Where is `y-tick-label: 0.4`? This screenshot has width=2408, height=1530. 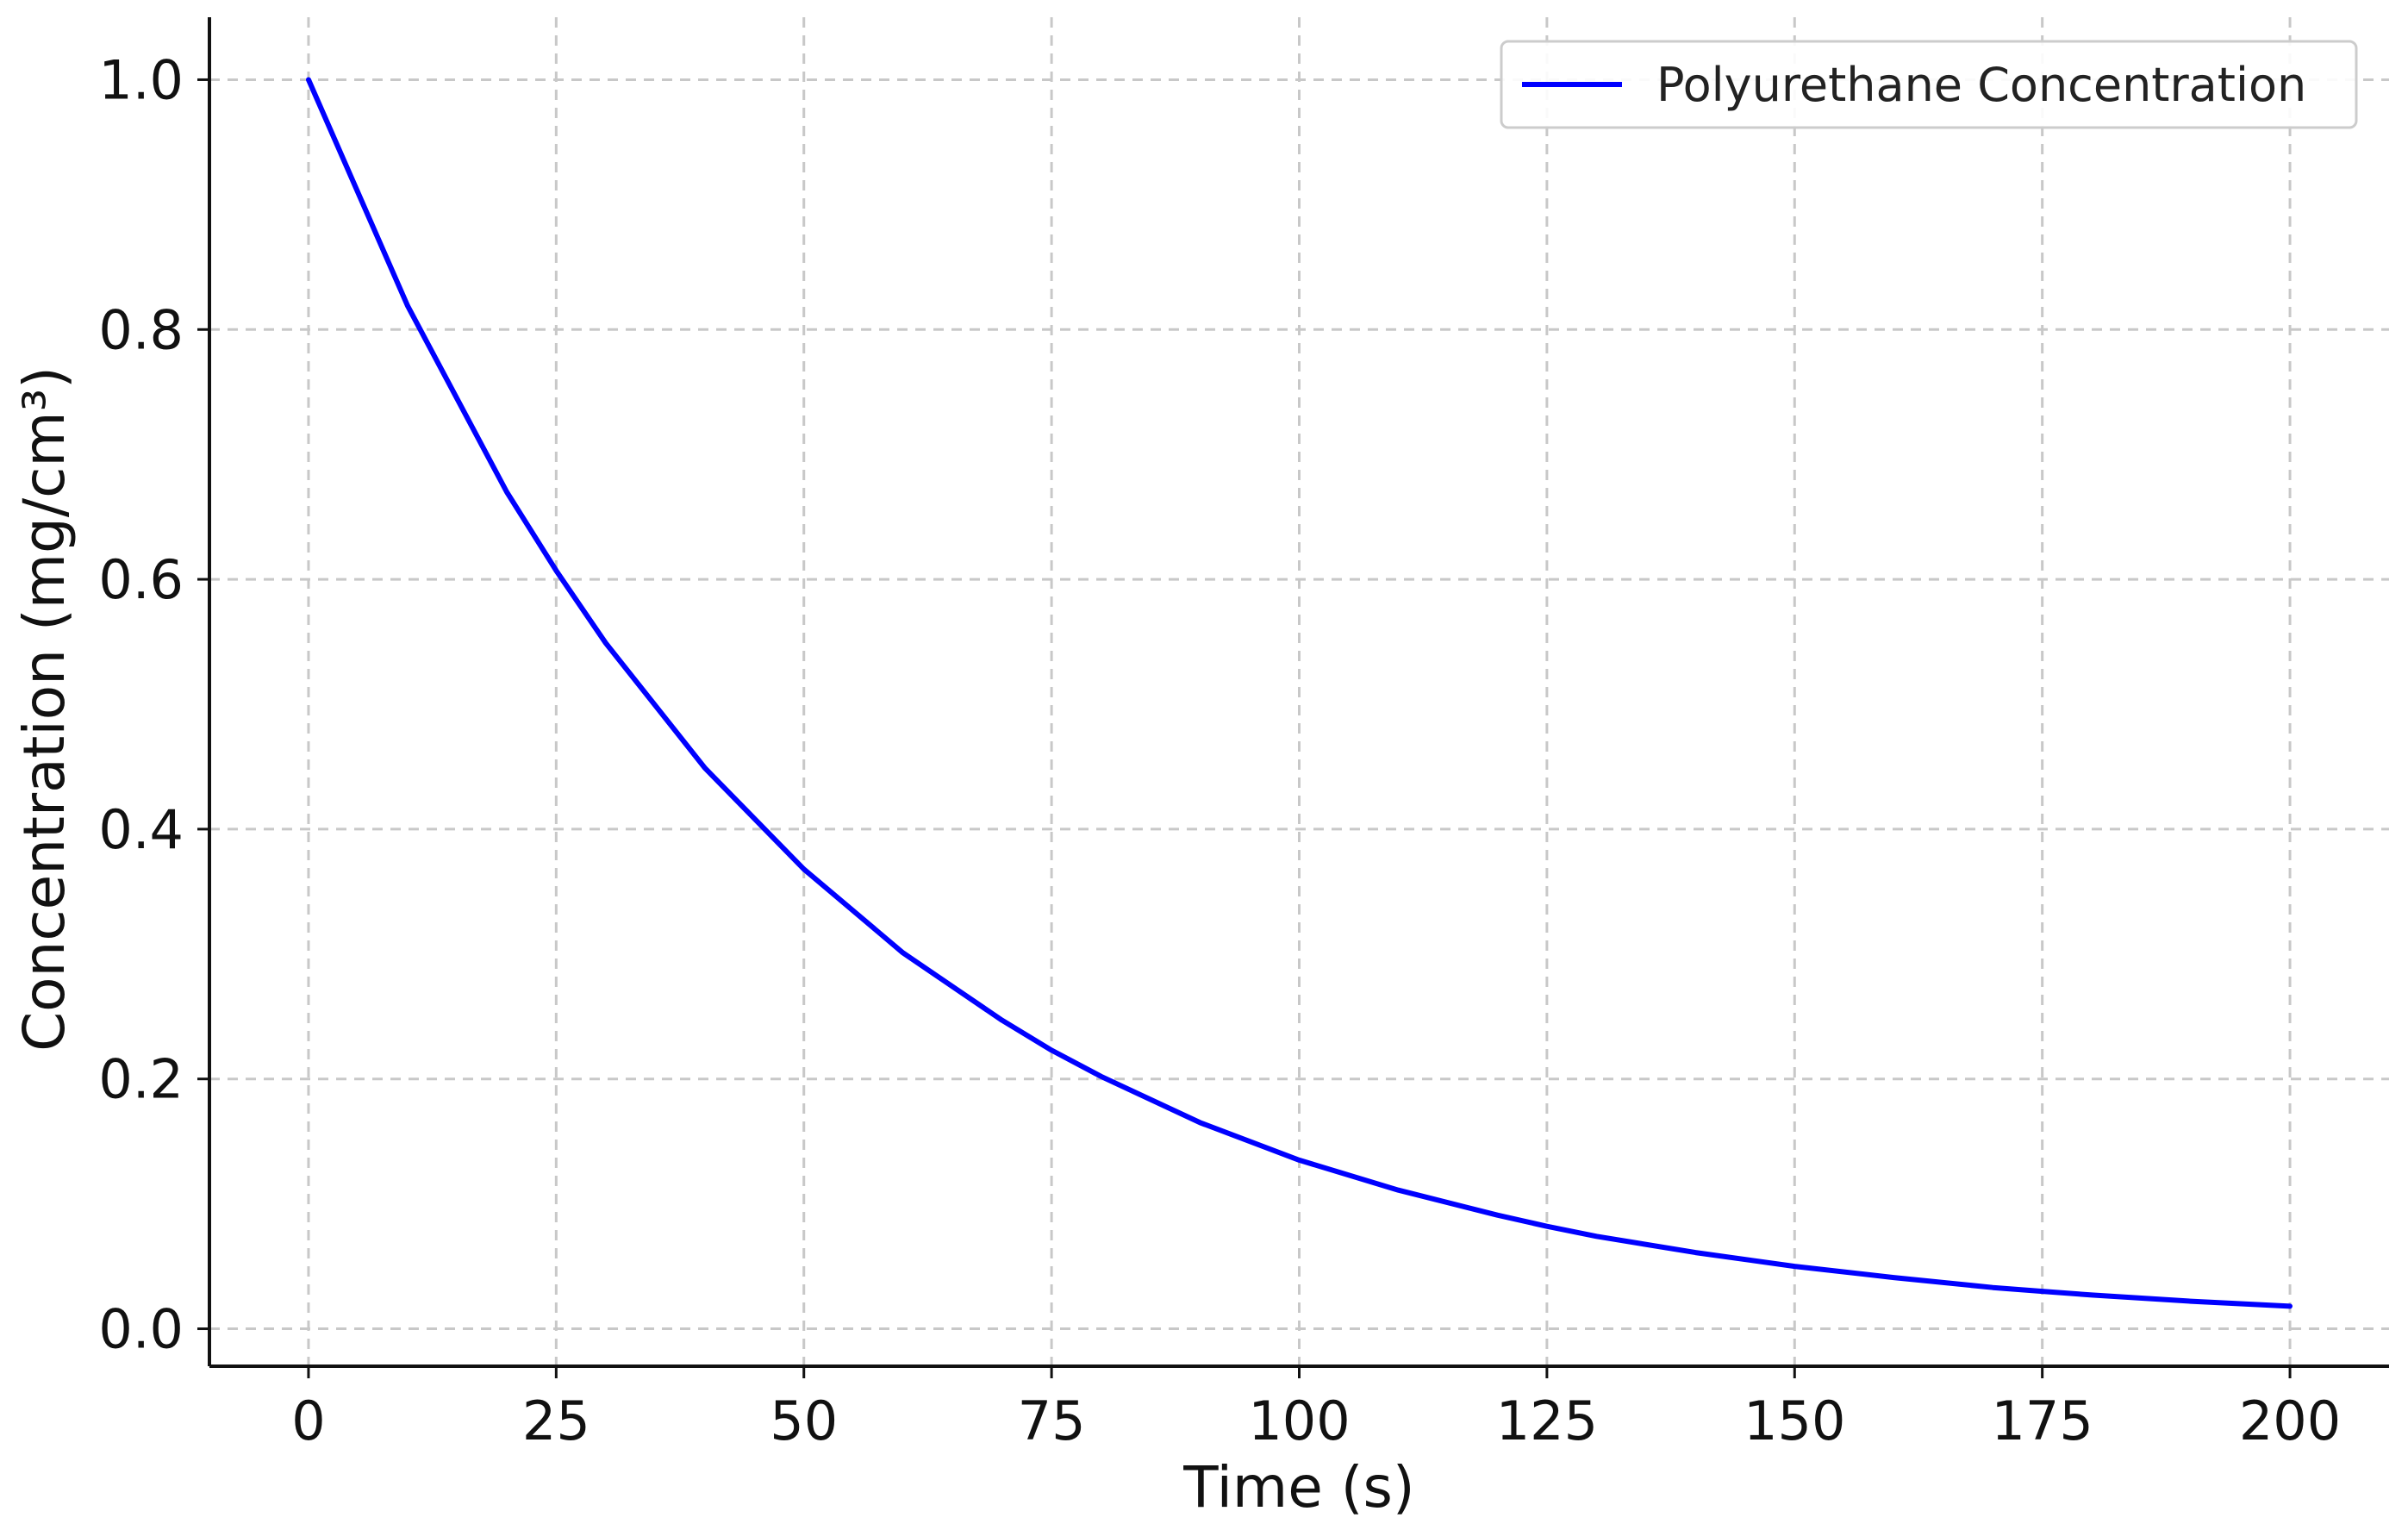
y-tick-label: 0.4 is located at coordinates (141, 829).